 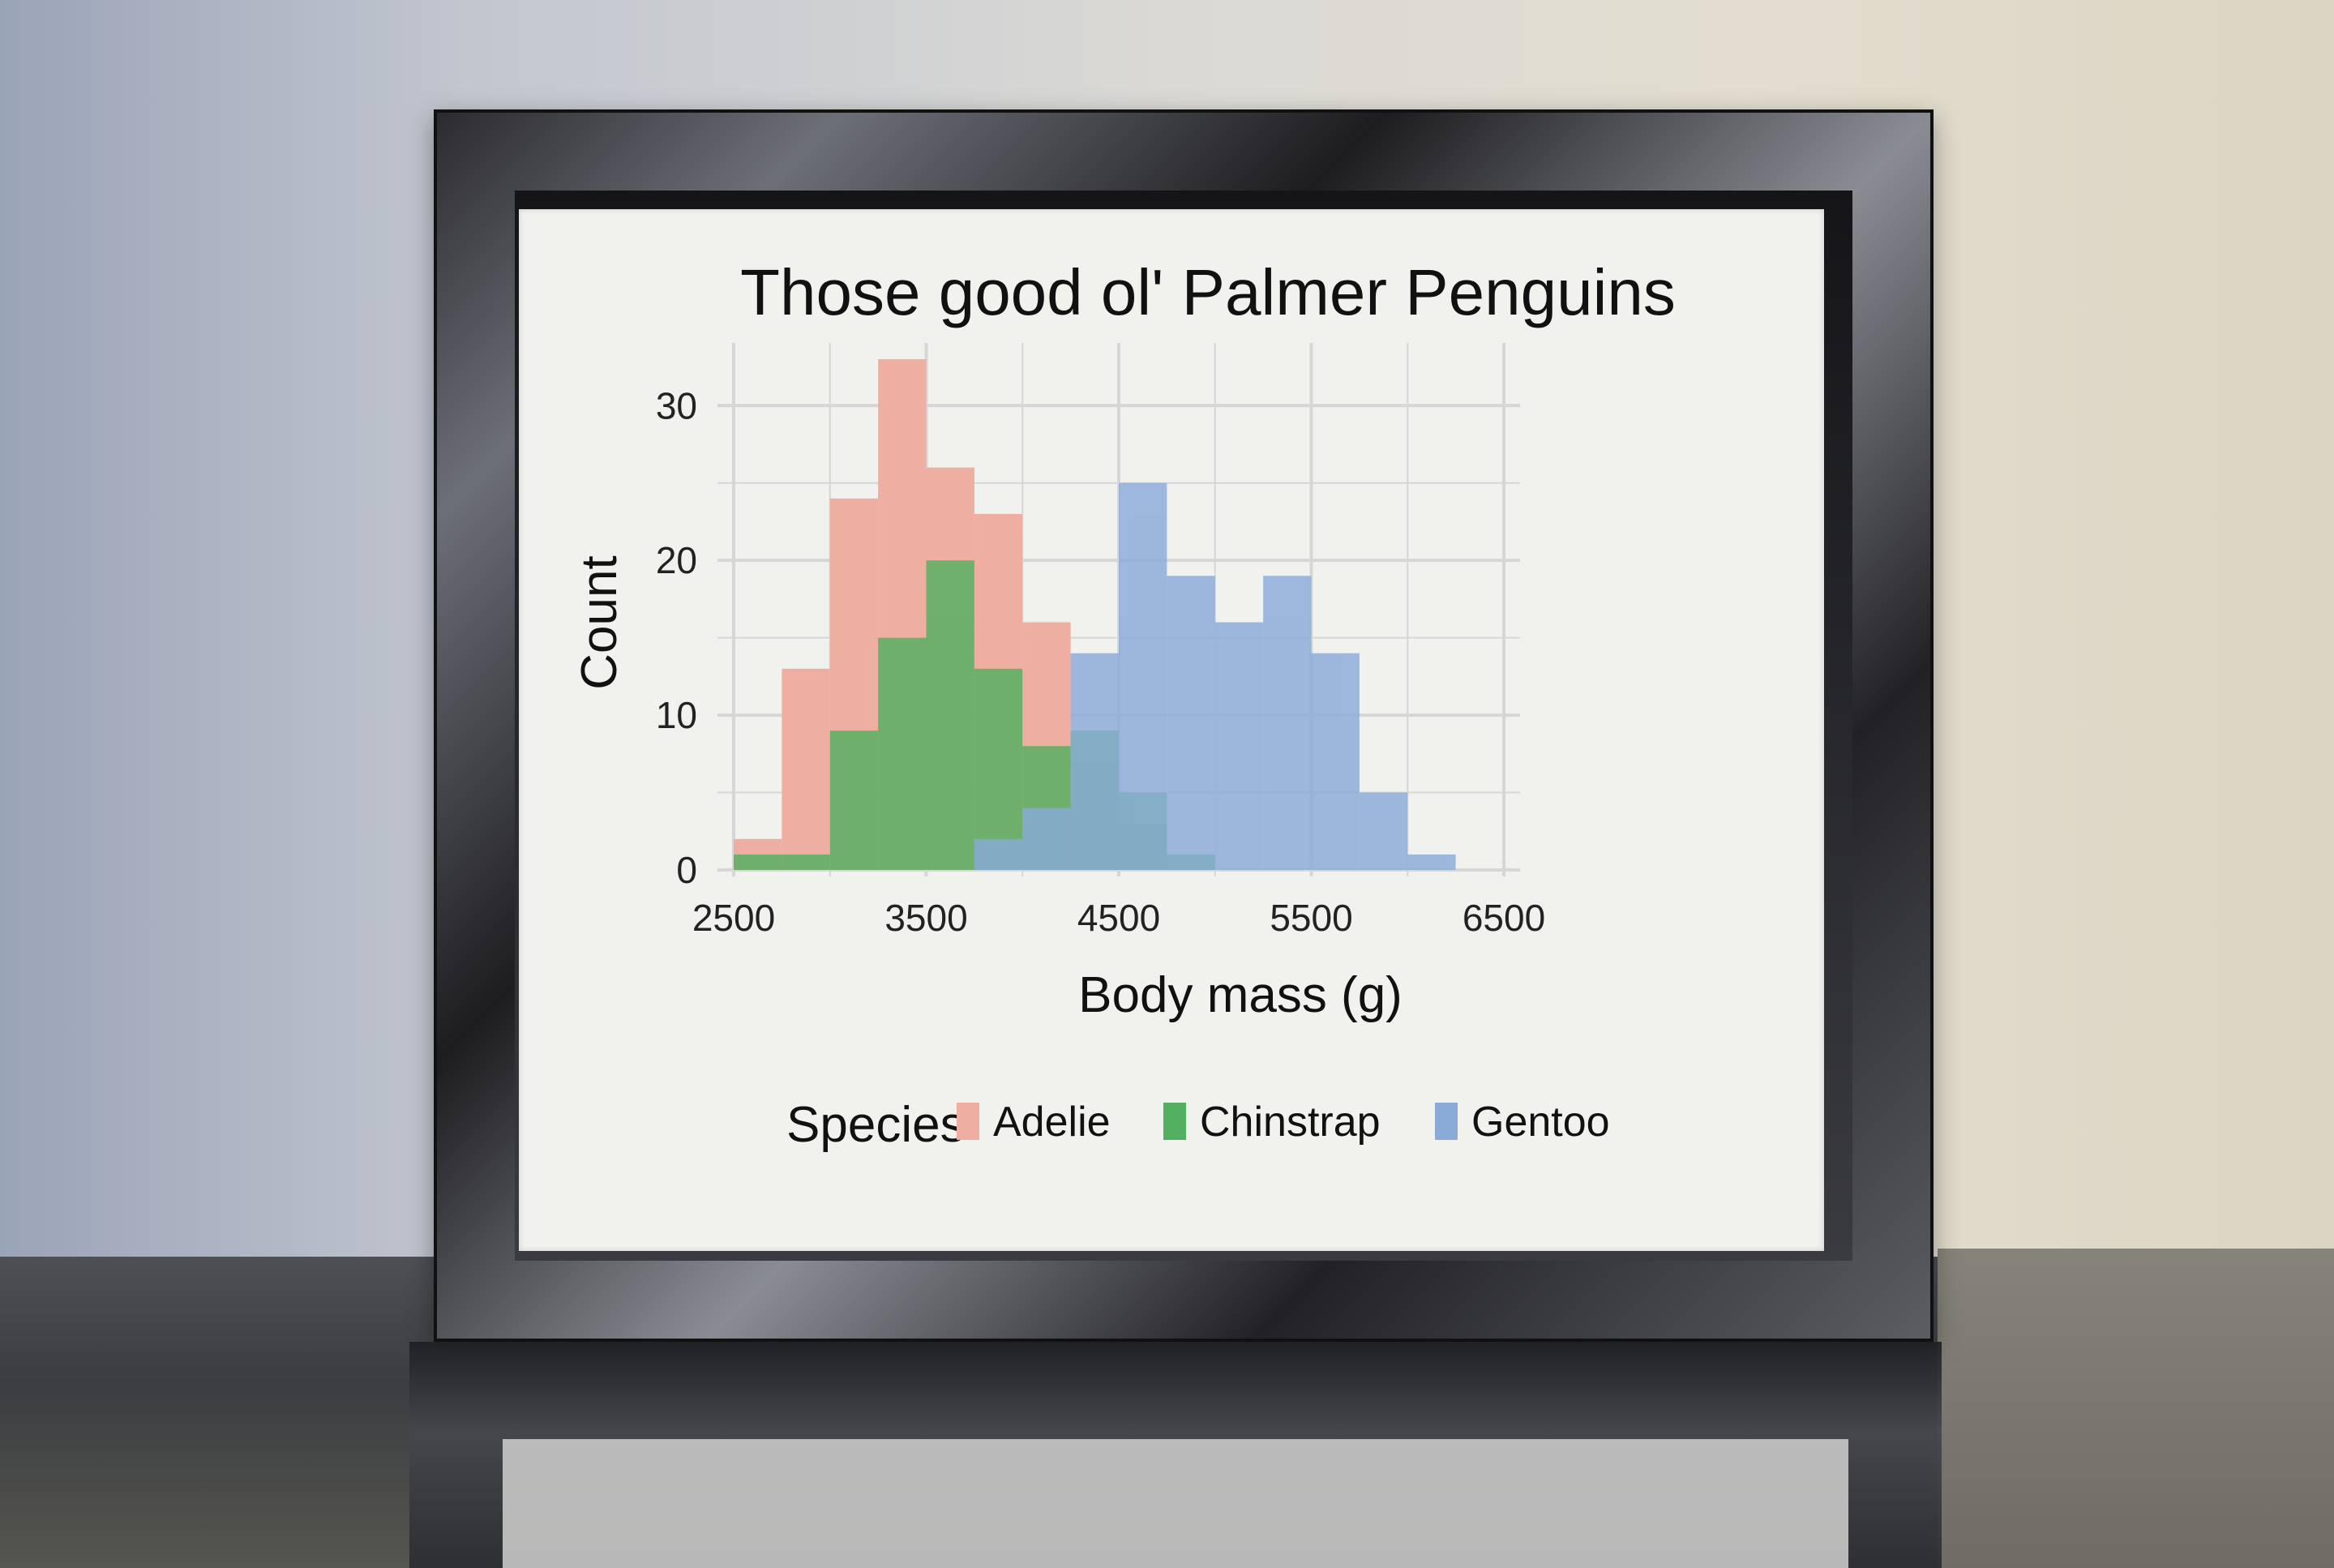 I want to click on y-tick-label: 20, so click(x=676, y=560).